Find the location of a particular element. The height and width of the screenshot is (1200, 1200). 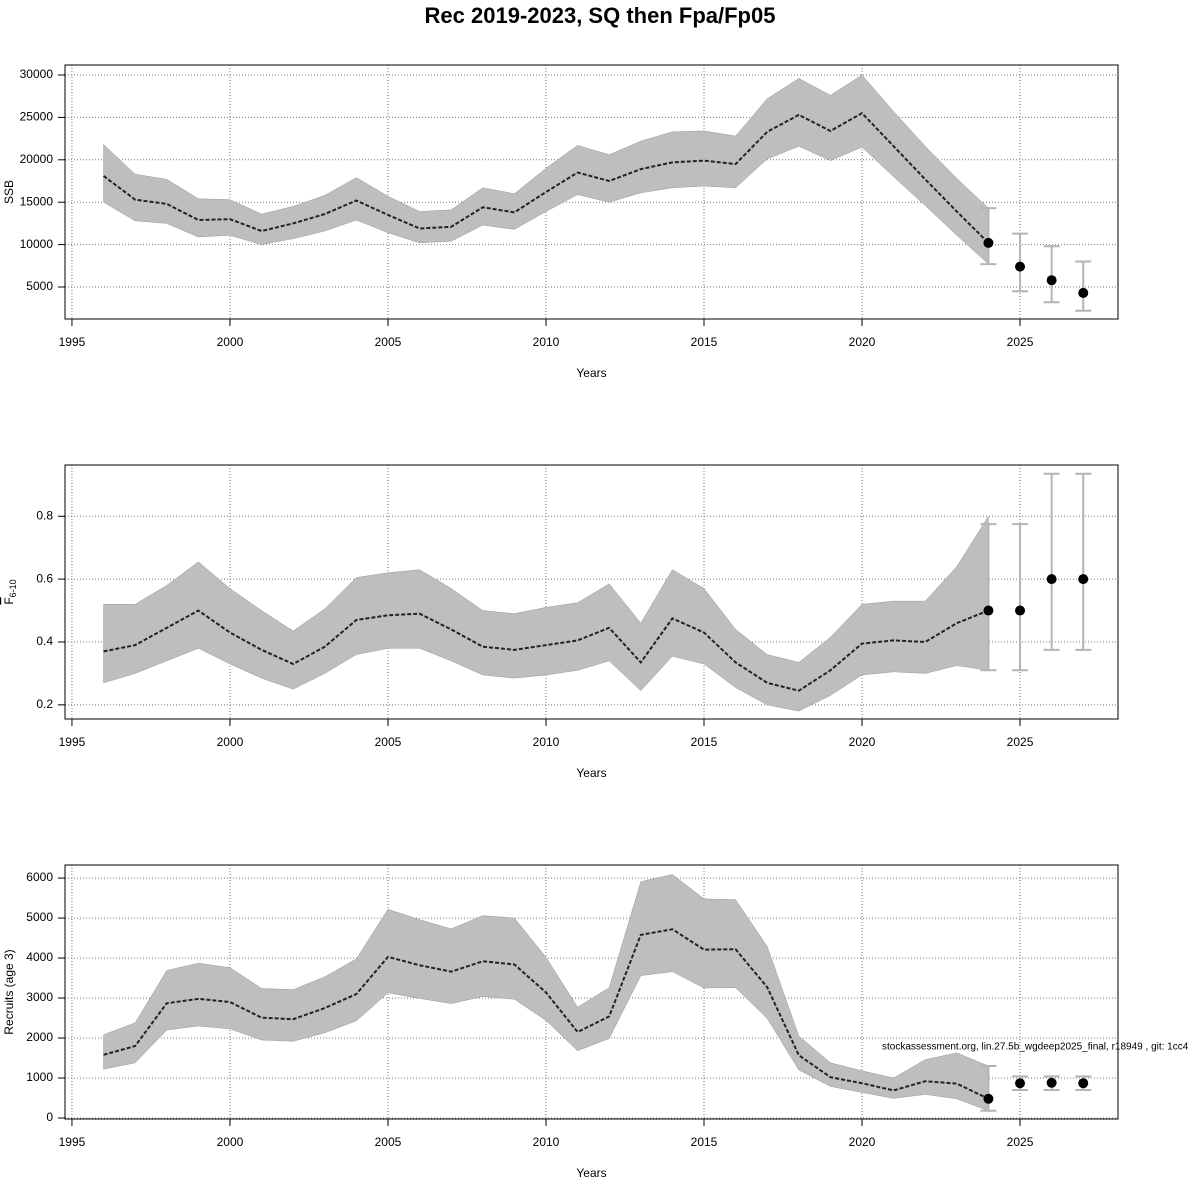

y-tick-label: 1000 is located at coordinates (39, 1077).